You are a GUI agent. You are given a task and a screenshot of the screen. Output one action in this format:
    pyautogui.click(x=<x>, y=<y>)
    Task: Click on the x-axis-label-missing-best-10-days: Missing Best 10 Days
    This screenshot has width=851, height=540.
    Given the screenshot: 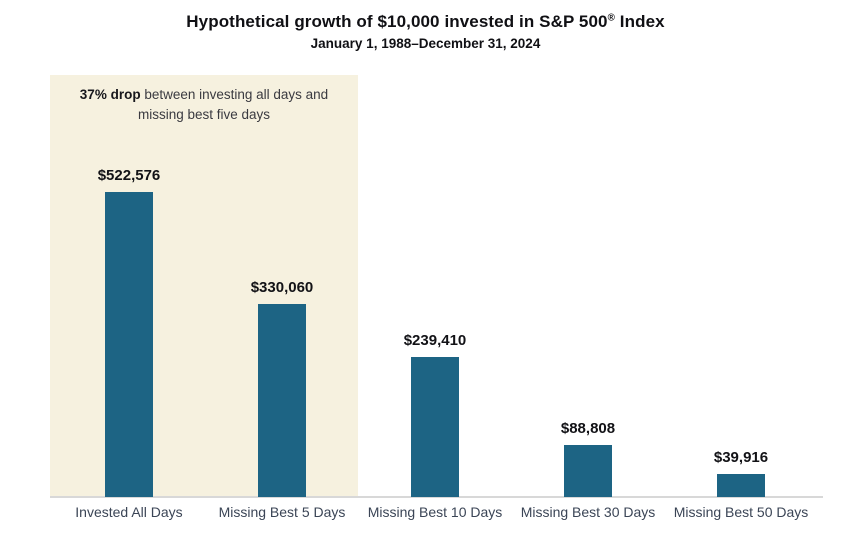 What is the action you would take?
    pyautogui.click(x=435, y=512)
    